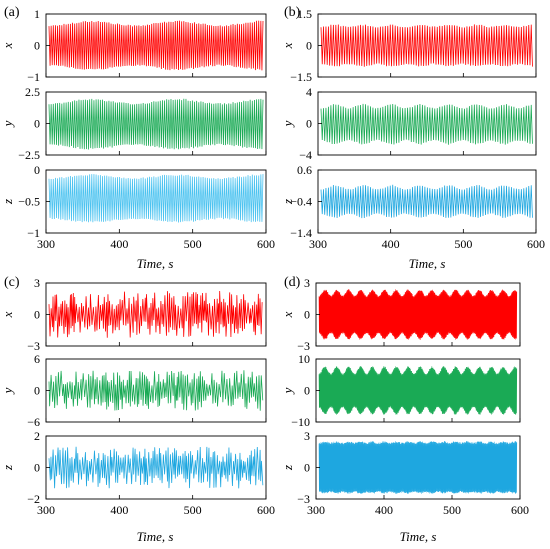 The image size is (550, 549). What do you see at coordinates (32, 92) in the screenshot?
I see `y-tick-label: 2.5` at bounding box center [32, 92].